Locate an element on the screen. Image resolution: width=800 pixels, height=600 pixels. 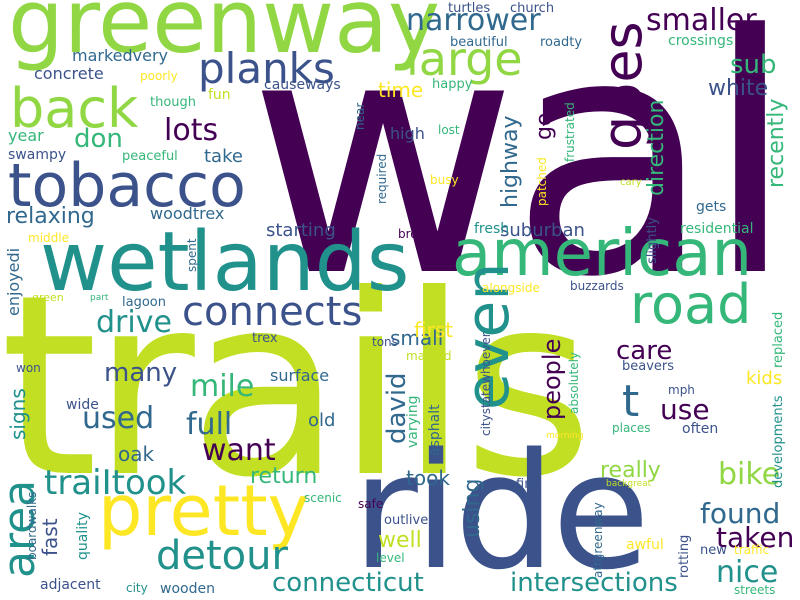
word: first is located at coordinates (434, 330).